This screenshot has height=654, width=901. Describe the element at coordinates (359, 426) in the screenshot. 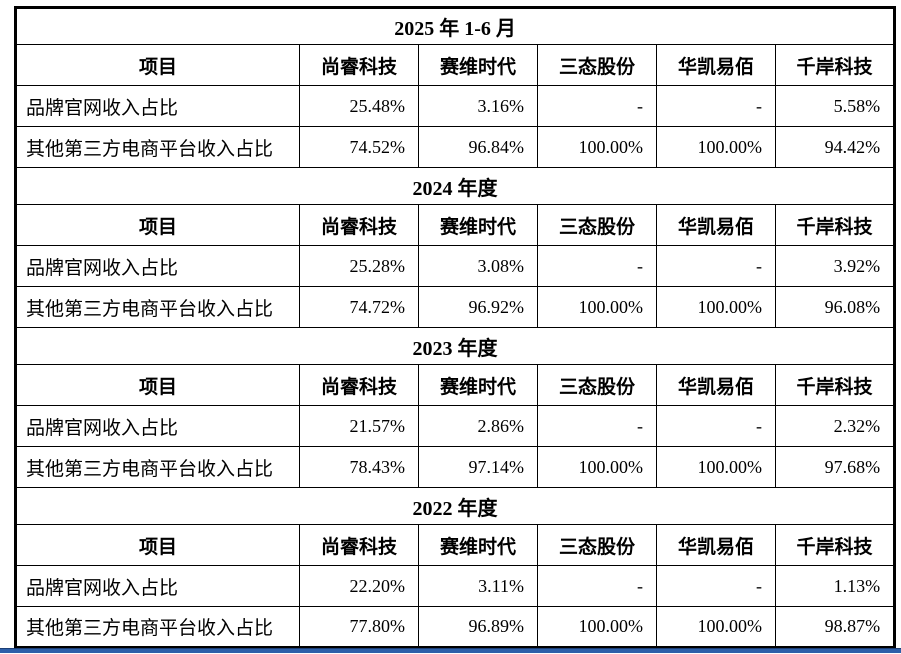

I see `value-cell: 21.57%` at that location.